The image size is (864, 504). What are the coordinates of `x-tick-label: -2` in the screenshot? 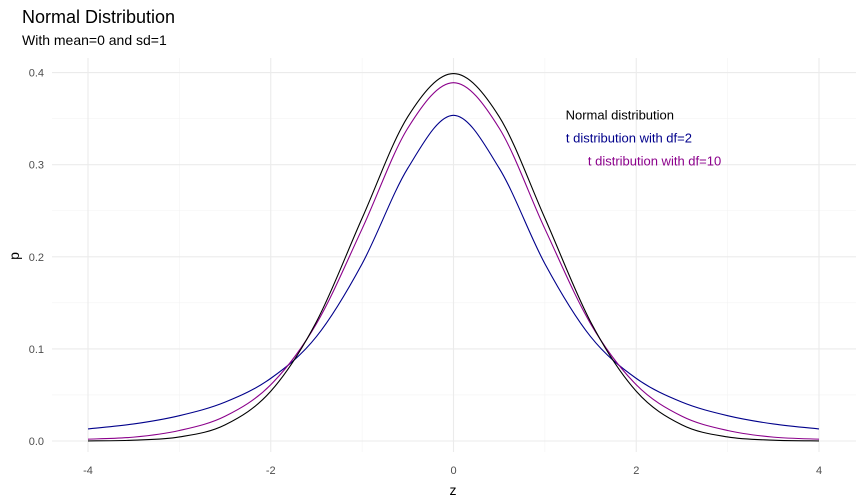 It's located at (271, 471).